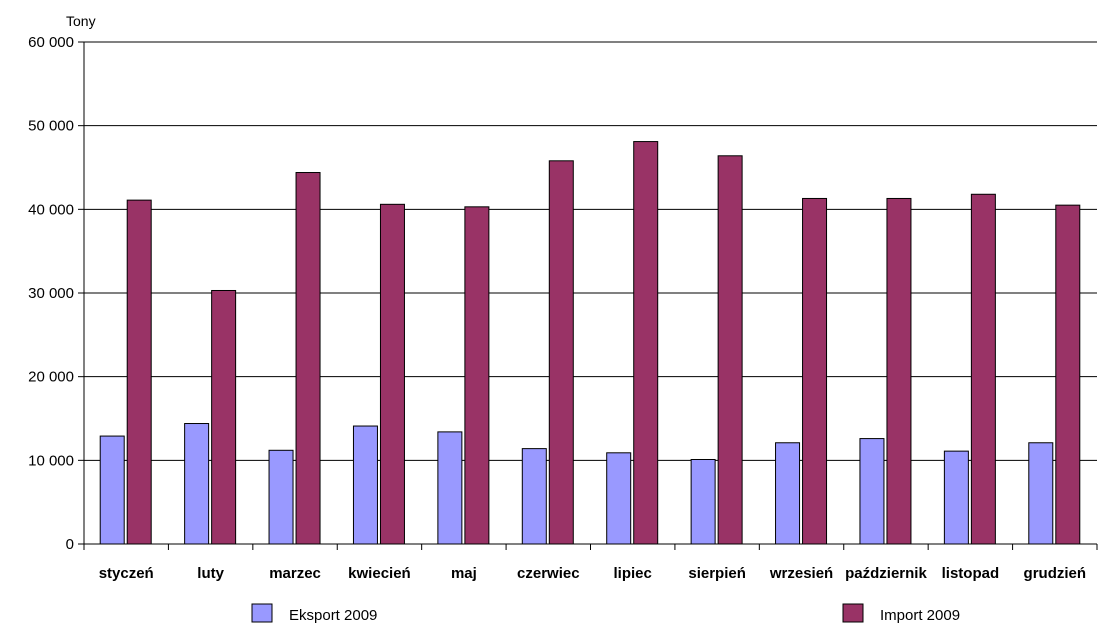 The width and height of the screenshot is (1111, 626). Describe the element at coordinates (971, 573) in the screenshot. I see `x-tick-label: listopad` at that location.